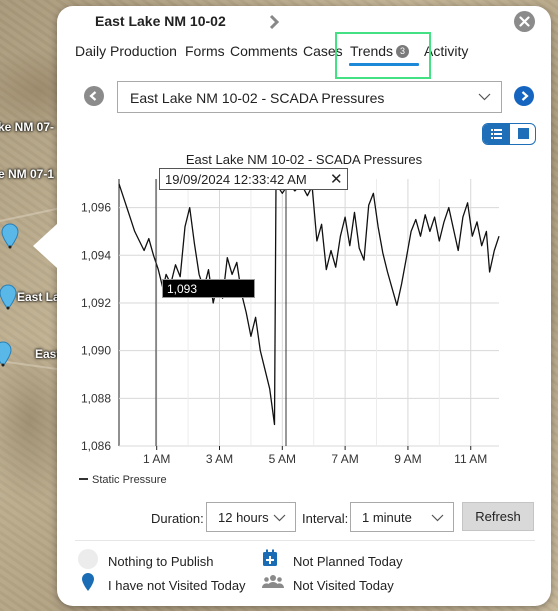 This screenshot has height=611, width=558. Describe the element at coordinates (129, 480) in the screenshot. I see `legend-label: Static Pressure` at that location.